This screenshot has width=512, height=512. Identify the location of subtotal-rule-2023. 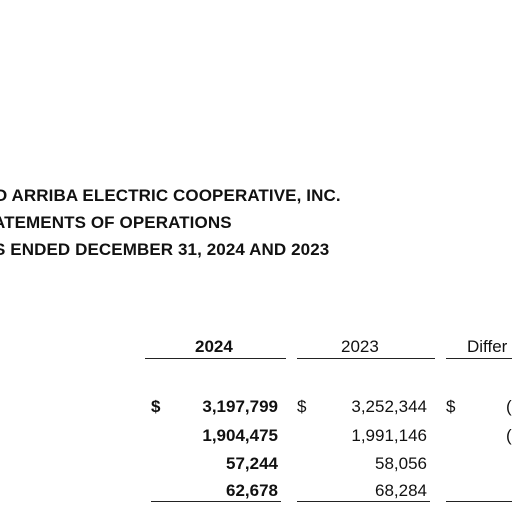
(363, 501).